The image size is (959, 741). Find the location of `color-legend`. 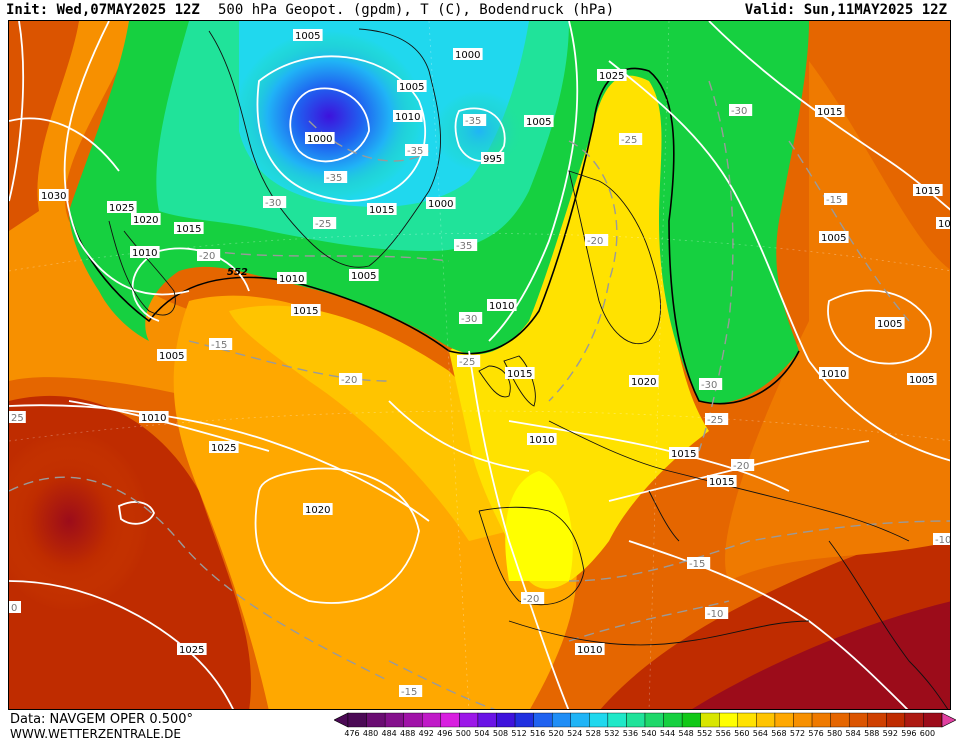

color-legend is located at coordinates (645, 720).